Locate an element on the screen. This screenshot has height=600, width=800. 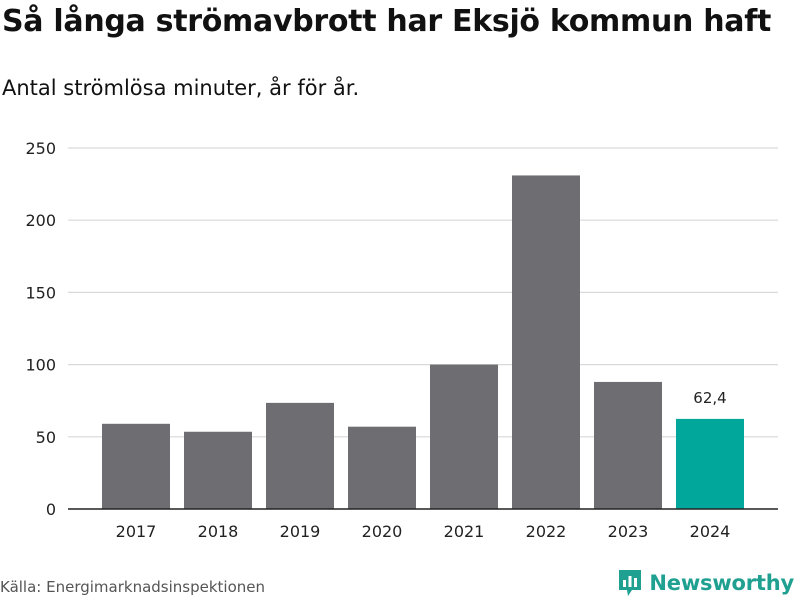
data-label: 62,4 is located at coordinates (709, 398).